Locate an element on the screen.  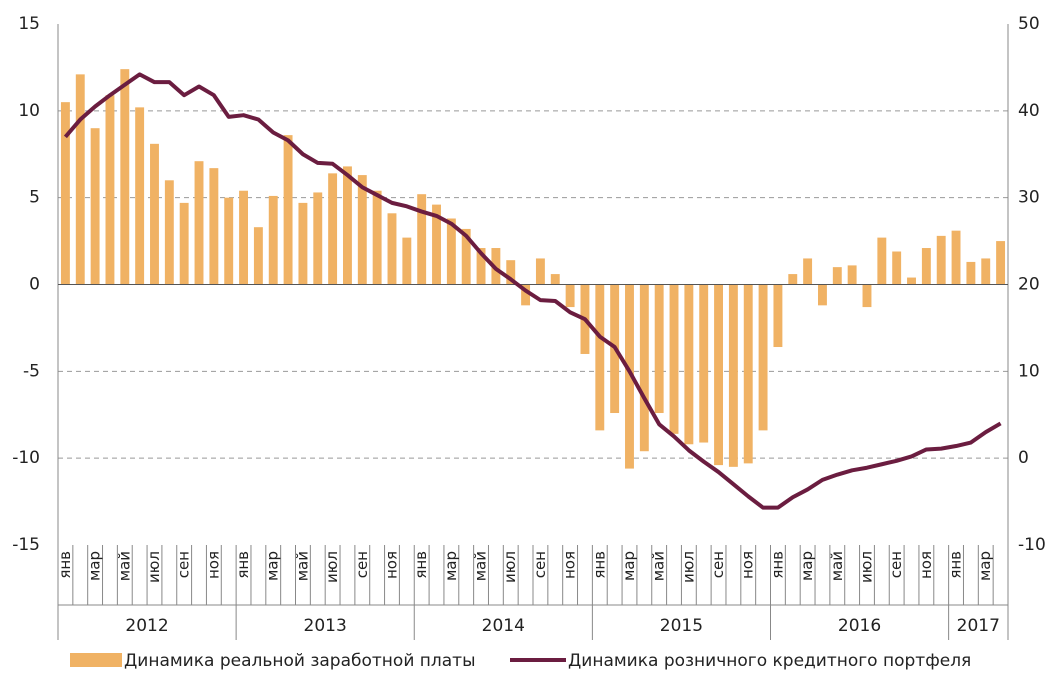
y2-tick-label: 0 is located at coordinates (1023, 458).